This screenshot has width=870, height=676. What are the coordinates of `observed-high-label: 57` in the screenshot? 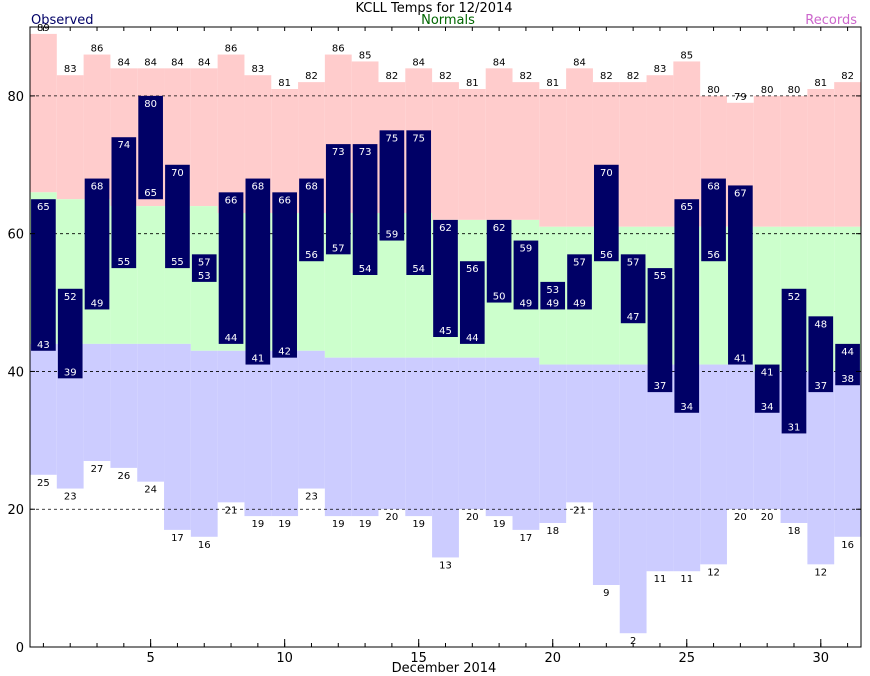 It's located at (633, 262).